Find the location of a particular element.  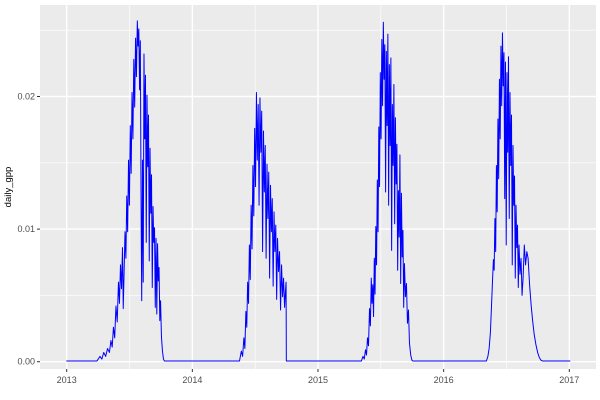

y-axis-tick-label: 0.02 is located at coordinates (26, 96).